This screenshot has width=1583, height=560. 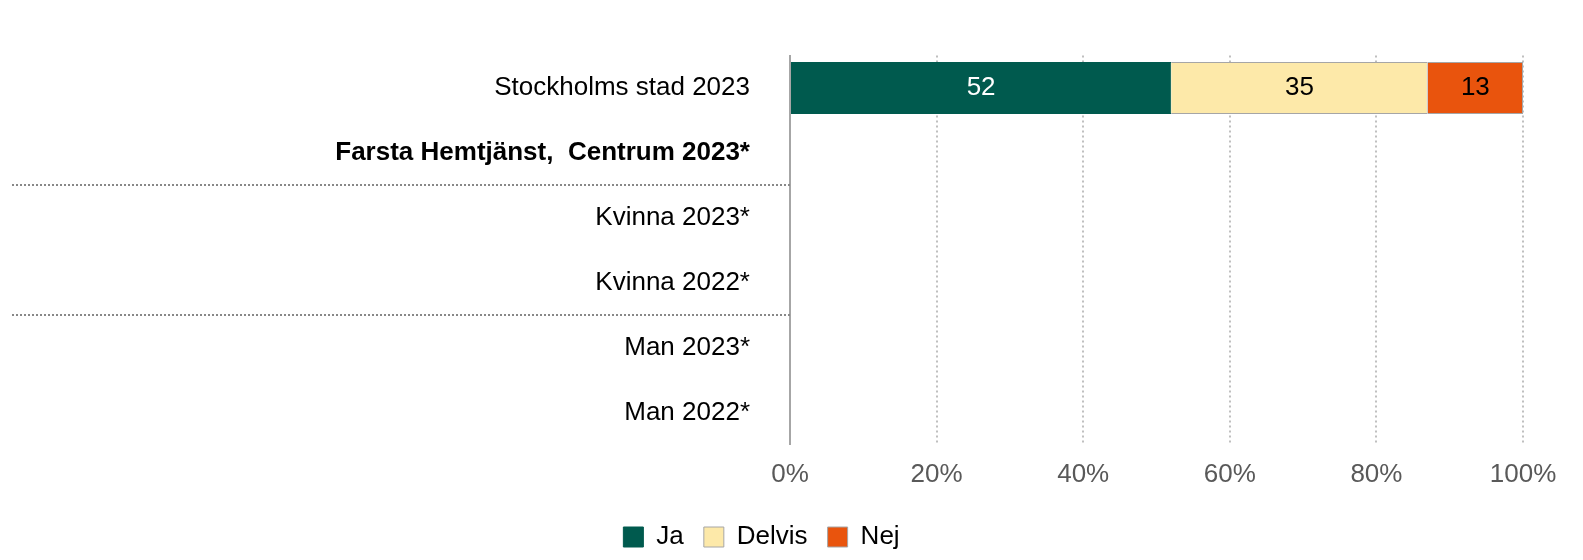 I want to click on x-tick-label: 40%, so click(x=1083, y=472).